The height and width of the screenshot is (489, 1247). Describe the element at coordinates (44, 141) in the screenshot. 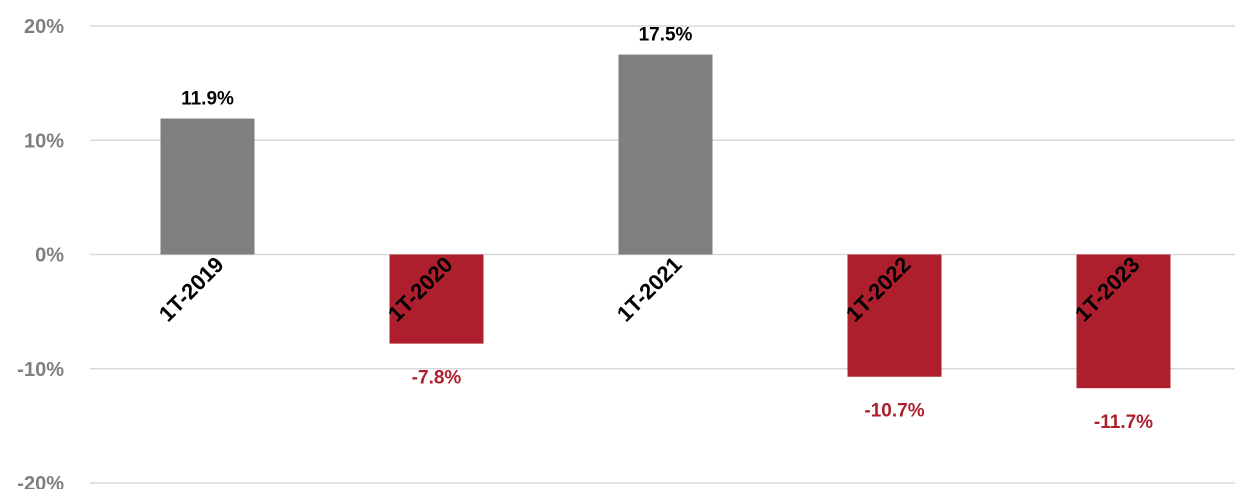

I see `y-tick-label: 10%` at that location.